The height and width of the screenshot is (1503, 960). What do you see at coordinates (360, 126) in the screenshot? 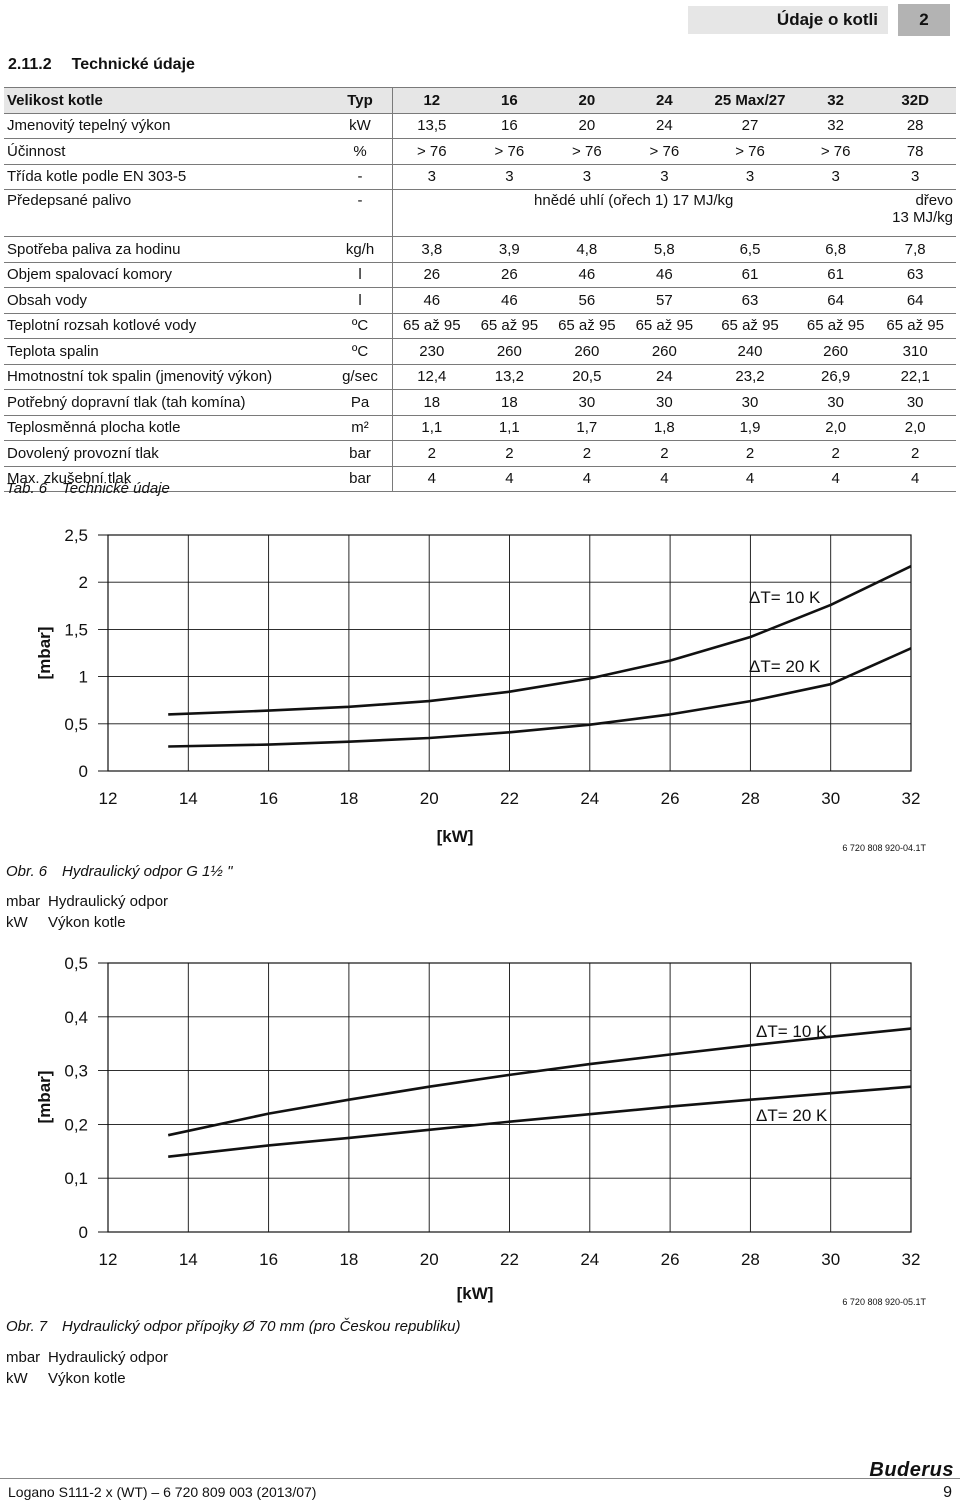
I see `row-unit: kW` at bounding box center [360, 126].